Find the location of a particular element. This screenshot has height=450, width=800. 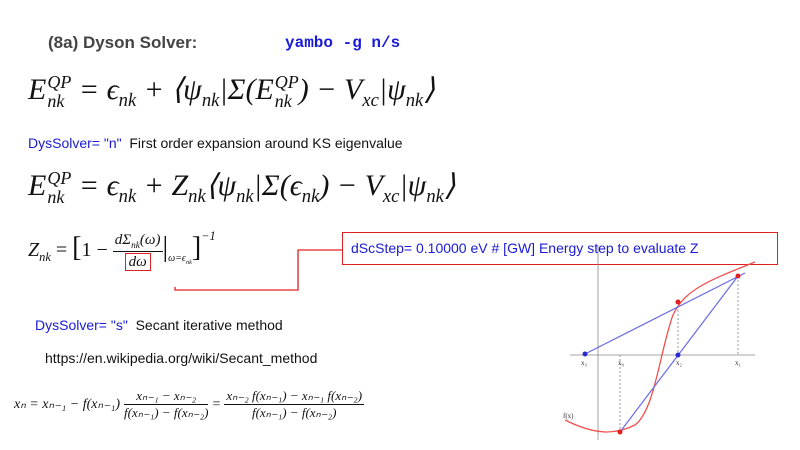

equation-linear: E QP nk = ϵnk + Znk⟨ψnk|Σ(ϵnk) − Vxc|ψnk⟩ is located at coordinates (242, 188).